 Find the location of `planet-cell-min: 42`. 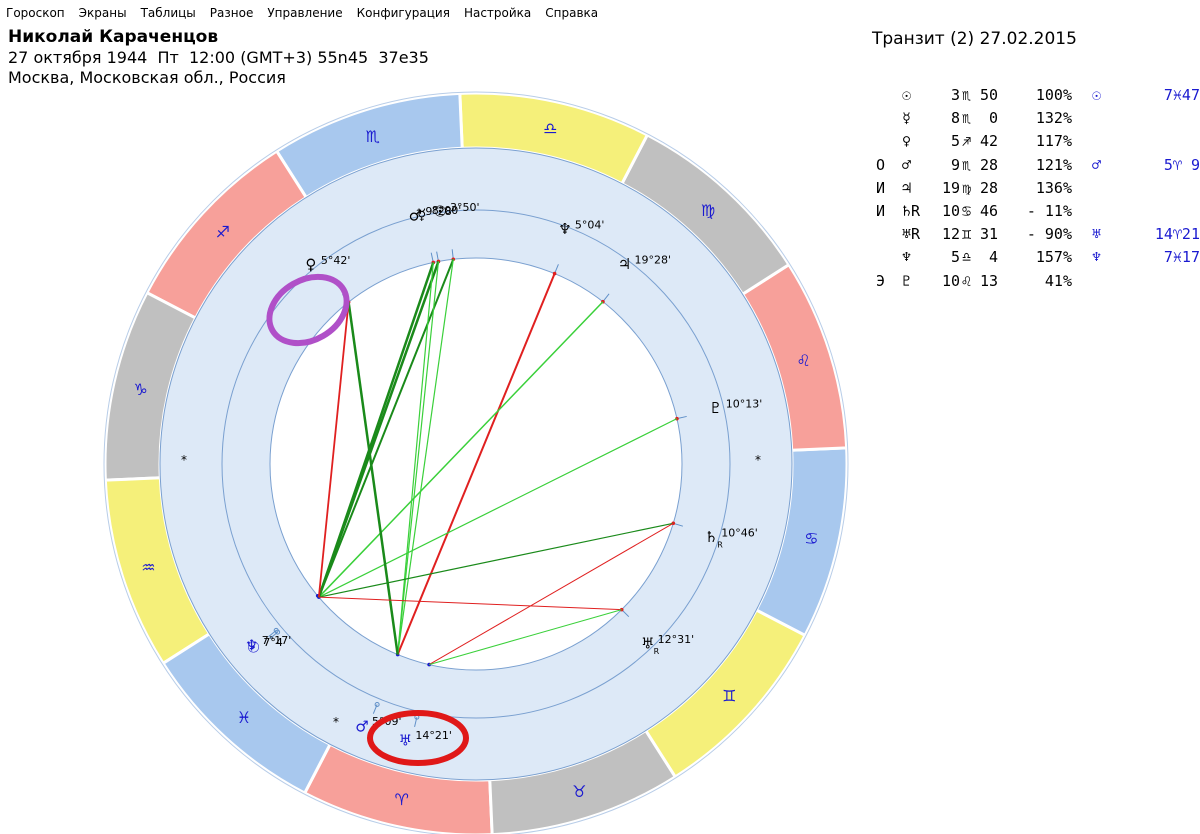

planet-cell-min: 42 is located at coordinates (989, 141).